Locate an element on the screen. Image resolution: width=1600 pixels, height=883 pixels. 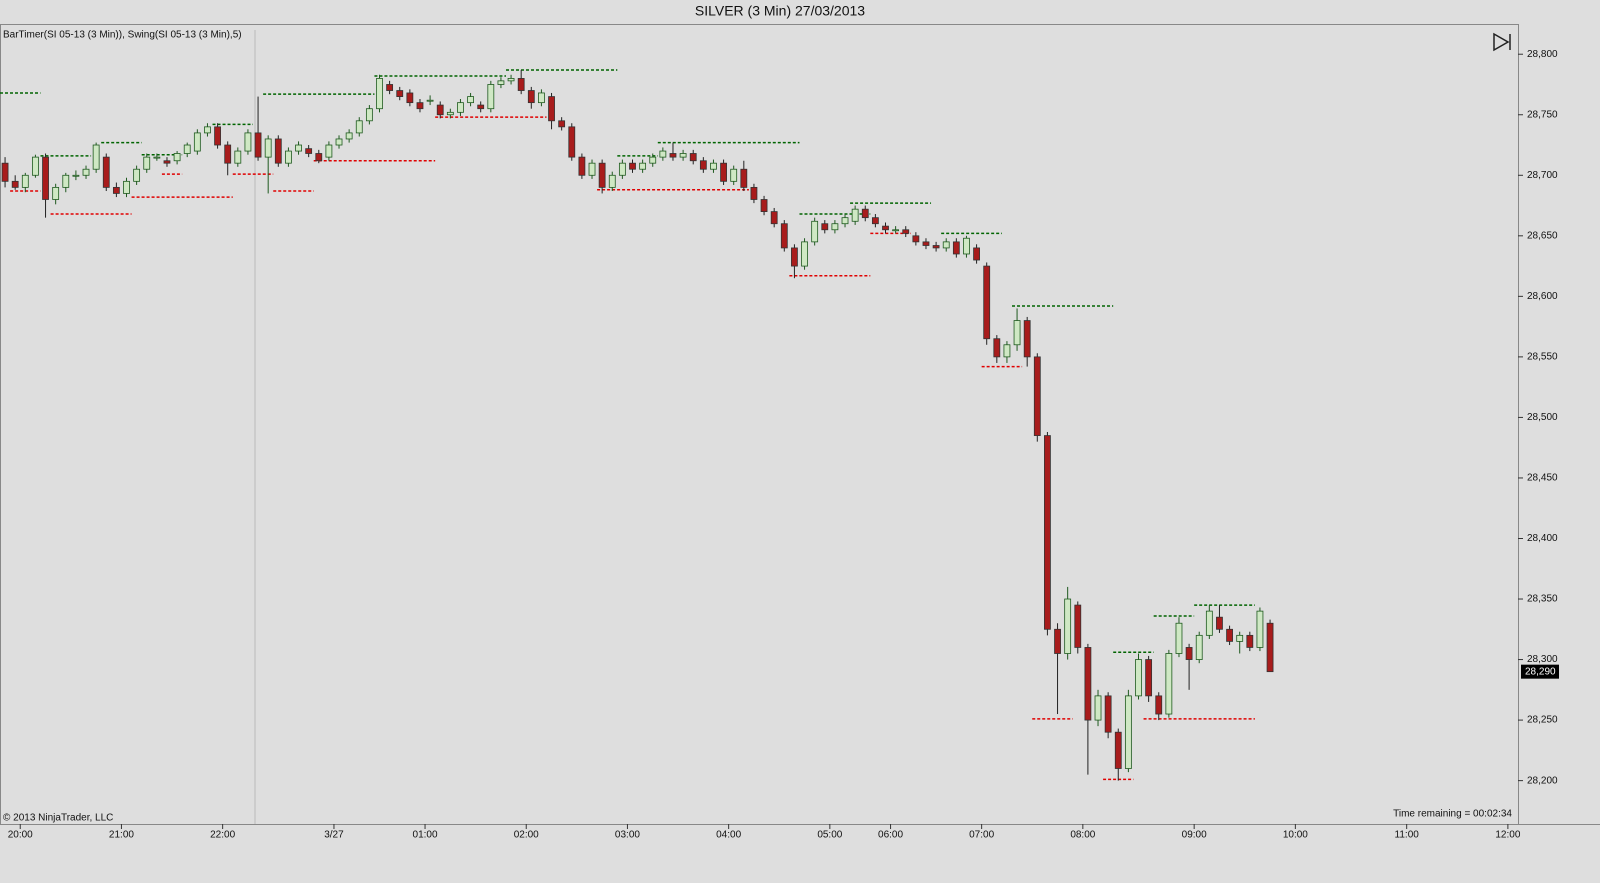
scroll-end-button is located at coordinates (1502, 42).